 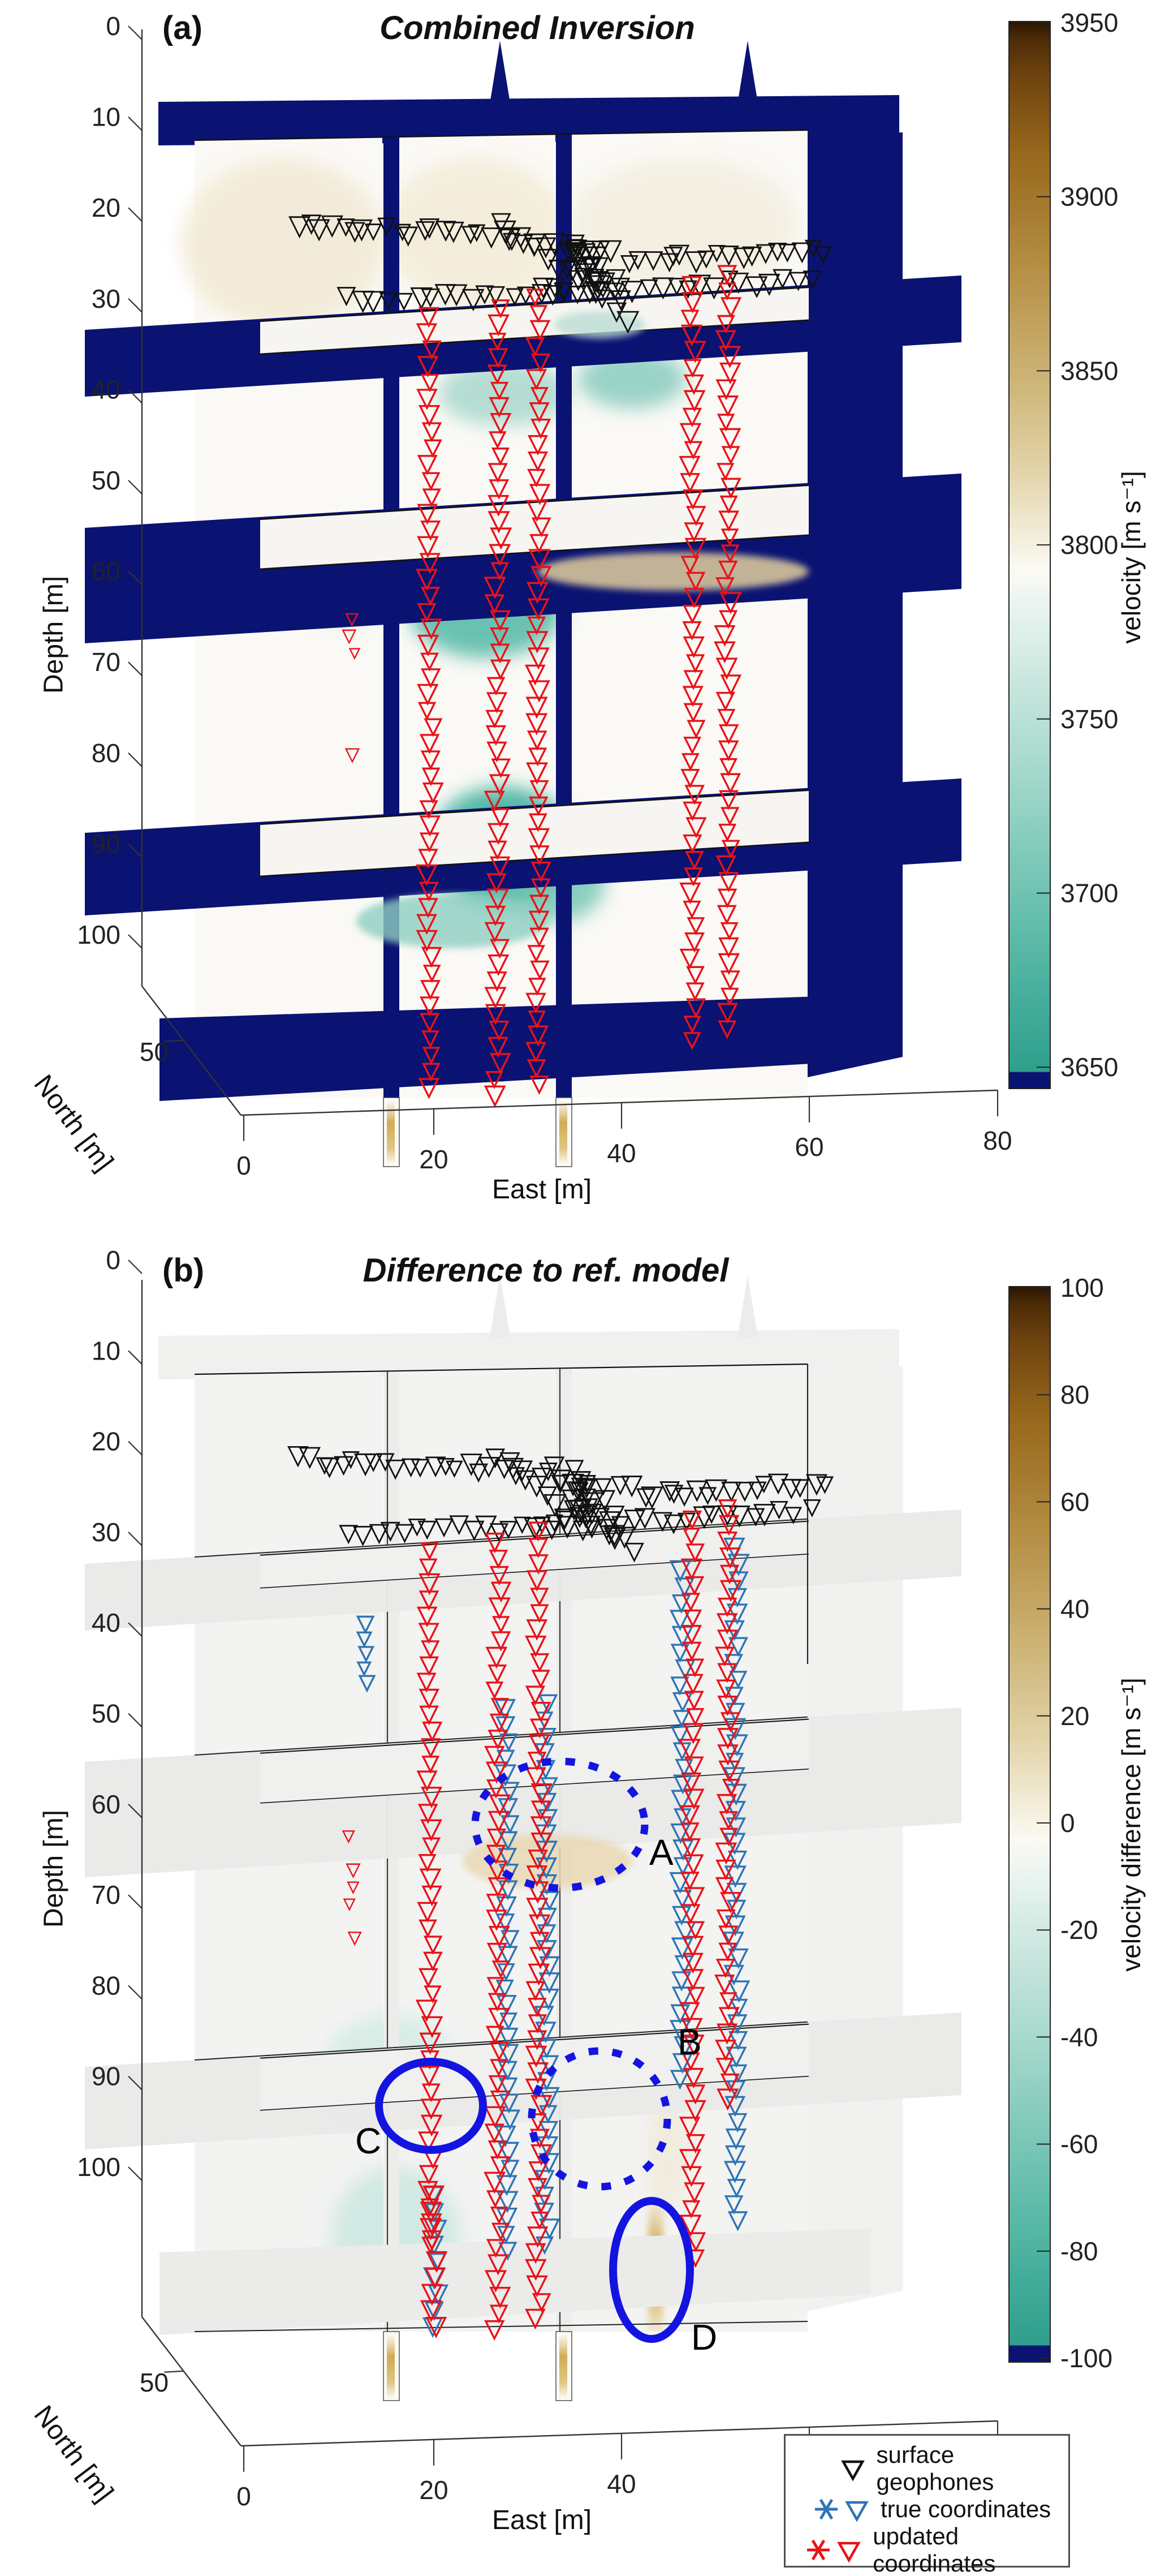 I want to click on svg-text: 3800, so click(x=1089, y=545).